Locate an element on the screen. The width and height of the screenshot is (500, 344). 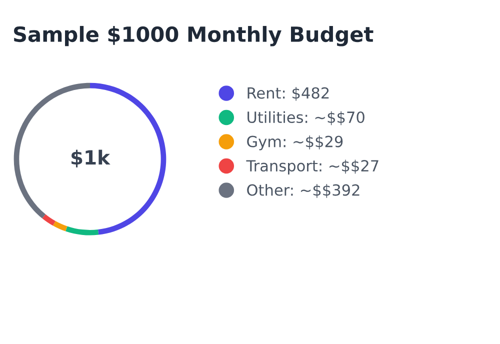
text: $1k is located at coordinates (91, 159).